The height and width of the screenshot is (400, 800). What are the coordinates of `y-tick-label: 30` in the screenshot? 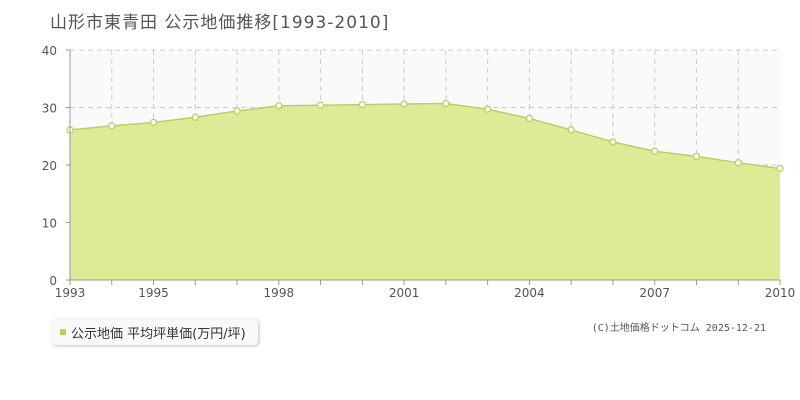 It's located at (49, 109).